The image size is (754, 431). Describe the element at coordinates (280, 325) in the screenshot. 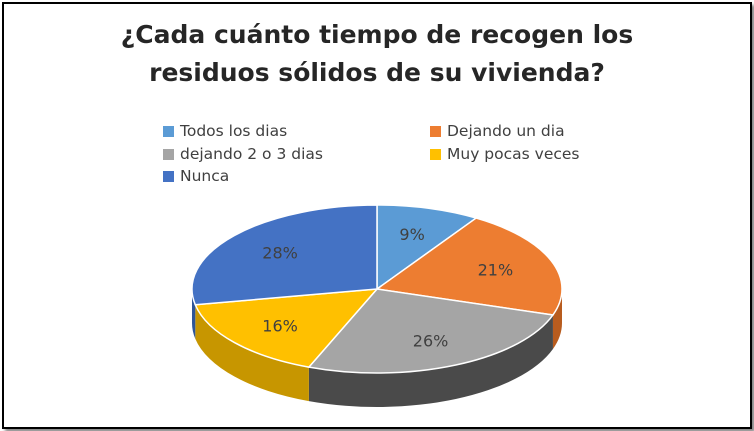

I see `data-label-3: 16%` at that location.